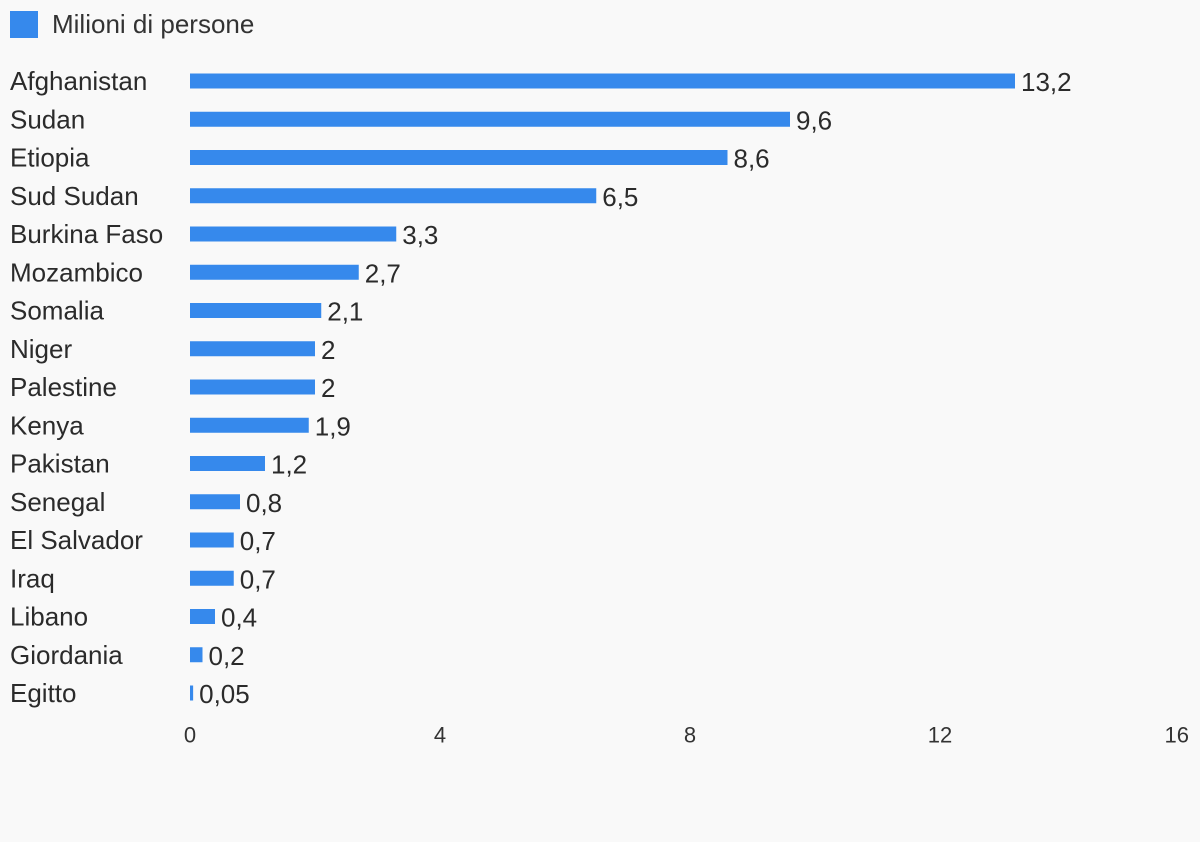 The image size is (1200, 842). Describe the element at coordinates (1046, 82) in the screenshot. I see `value-label: 13,2` at that location.